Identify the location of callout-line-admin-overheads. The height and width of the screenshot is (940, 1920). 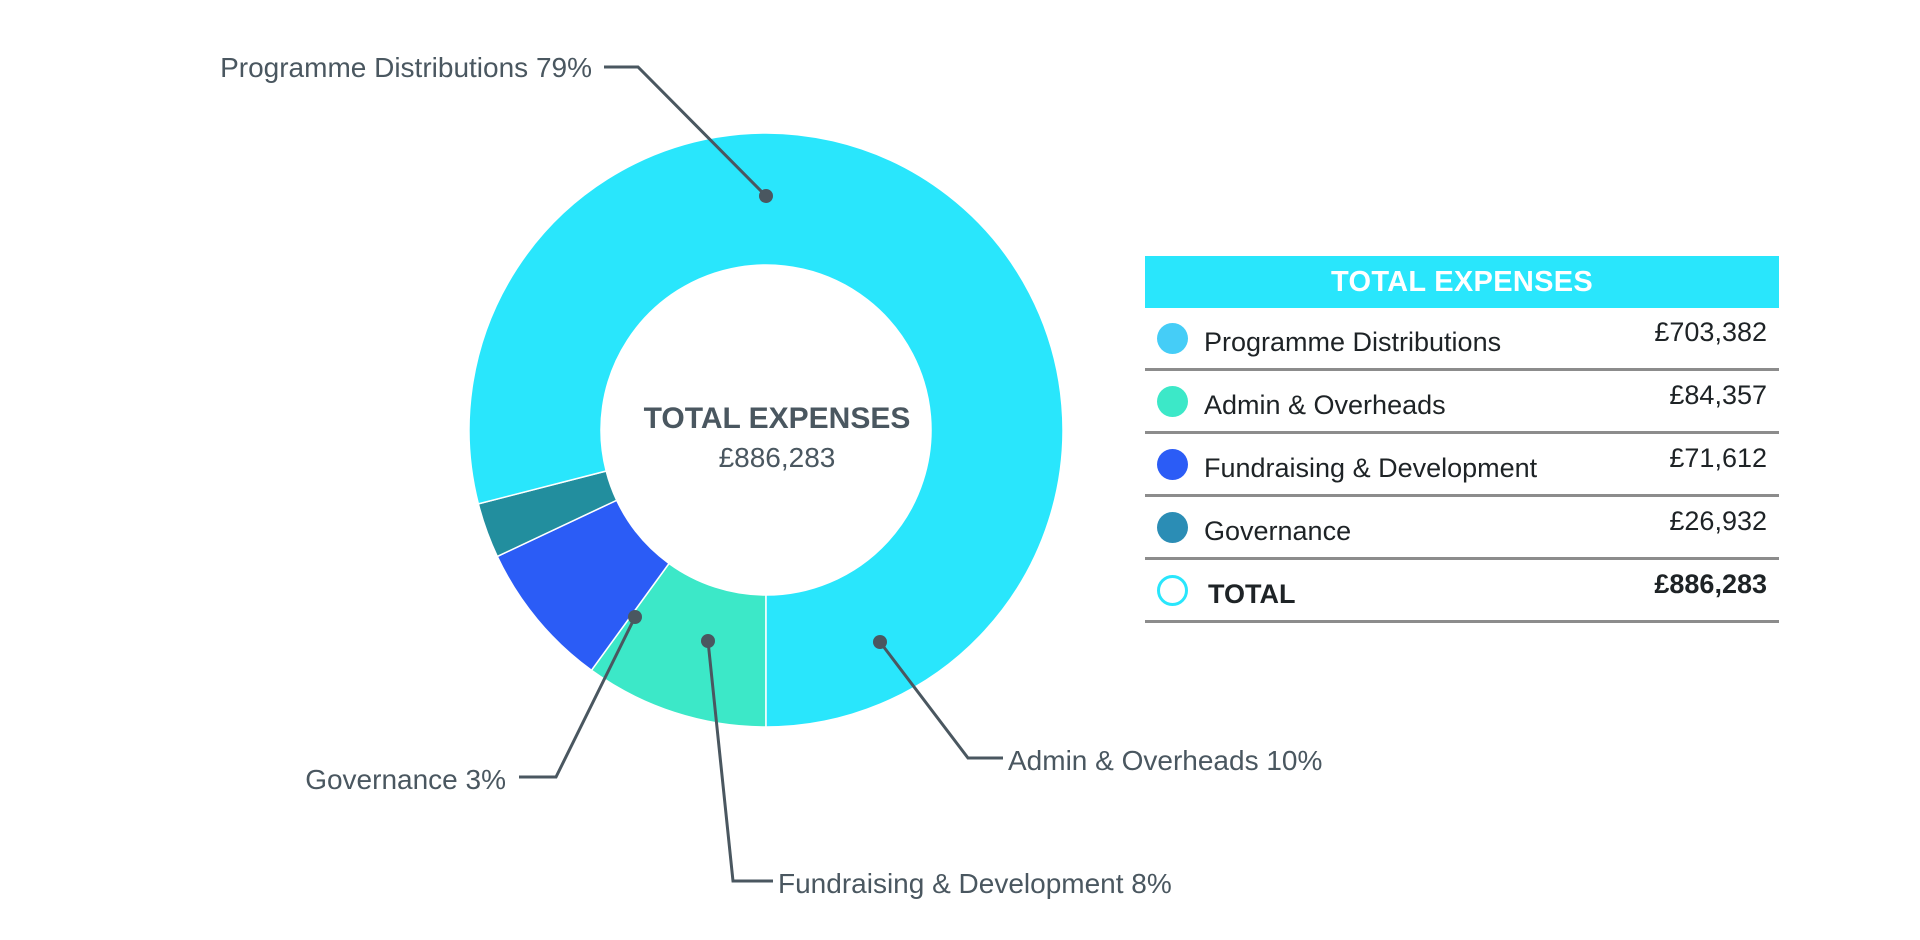
(940, 700).